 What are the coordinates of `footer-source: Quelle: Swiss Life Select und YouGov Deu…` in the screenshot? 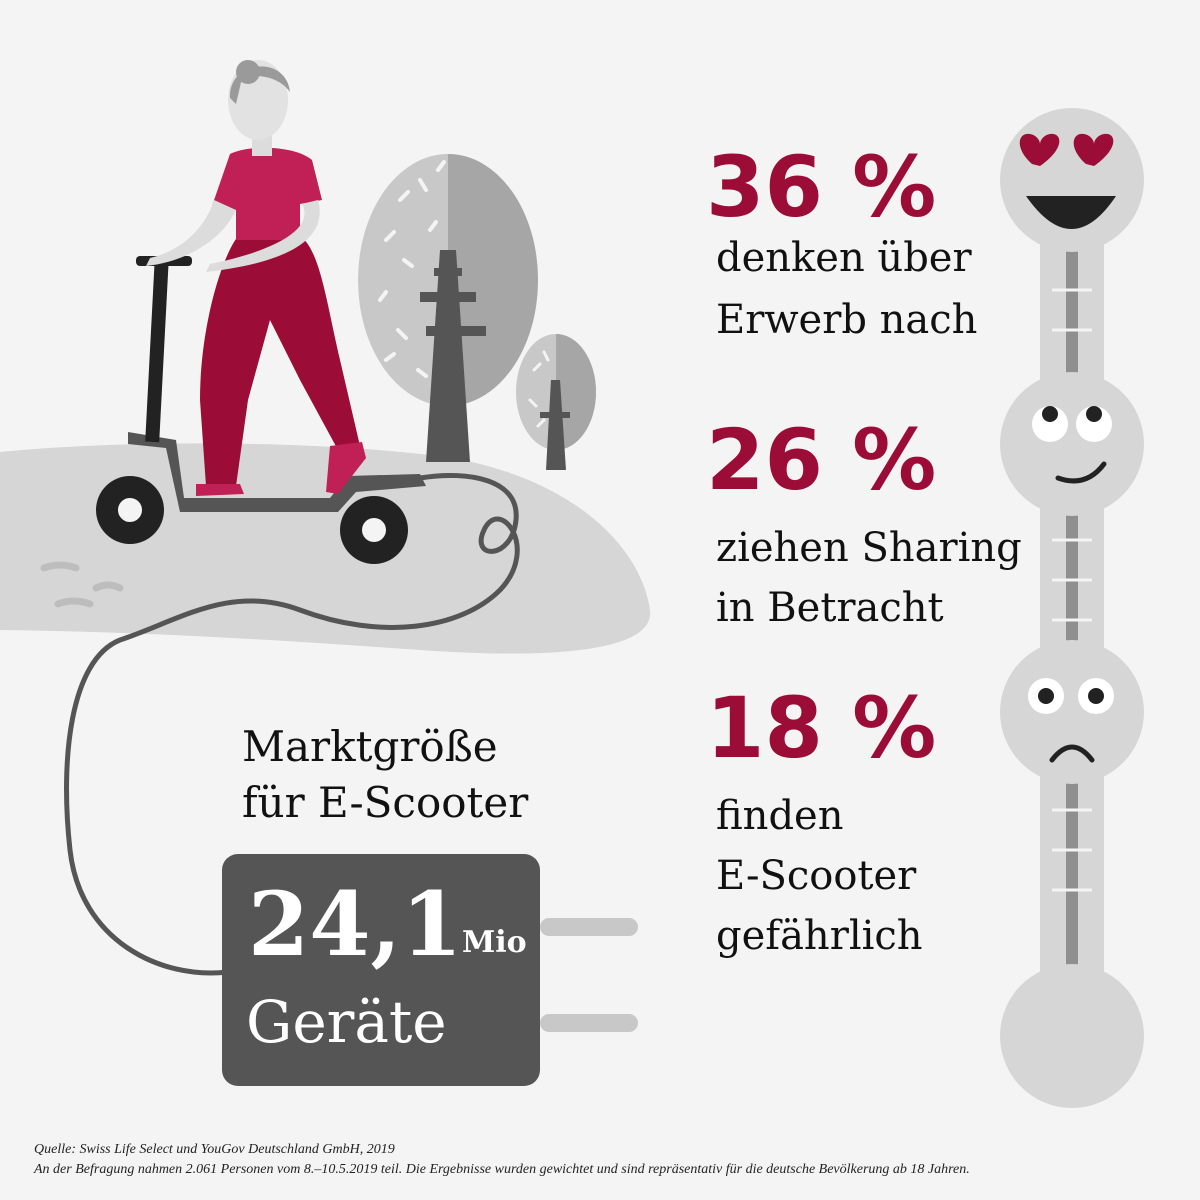 It's located at (214, 1149).